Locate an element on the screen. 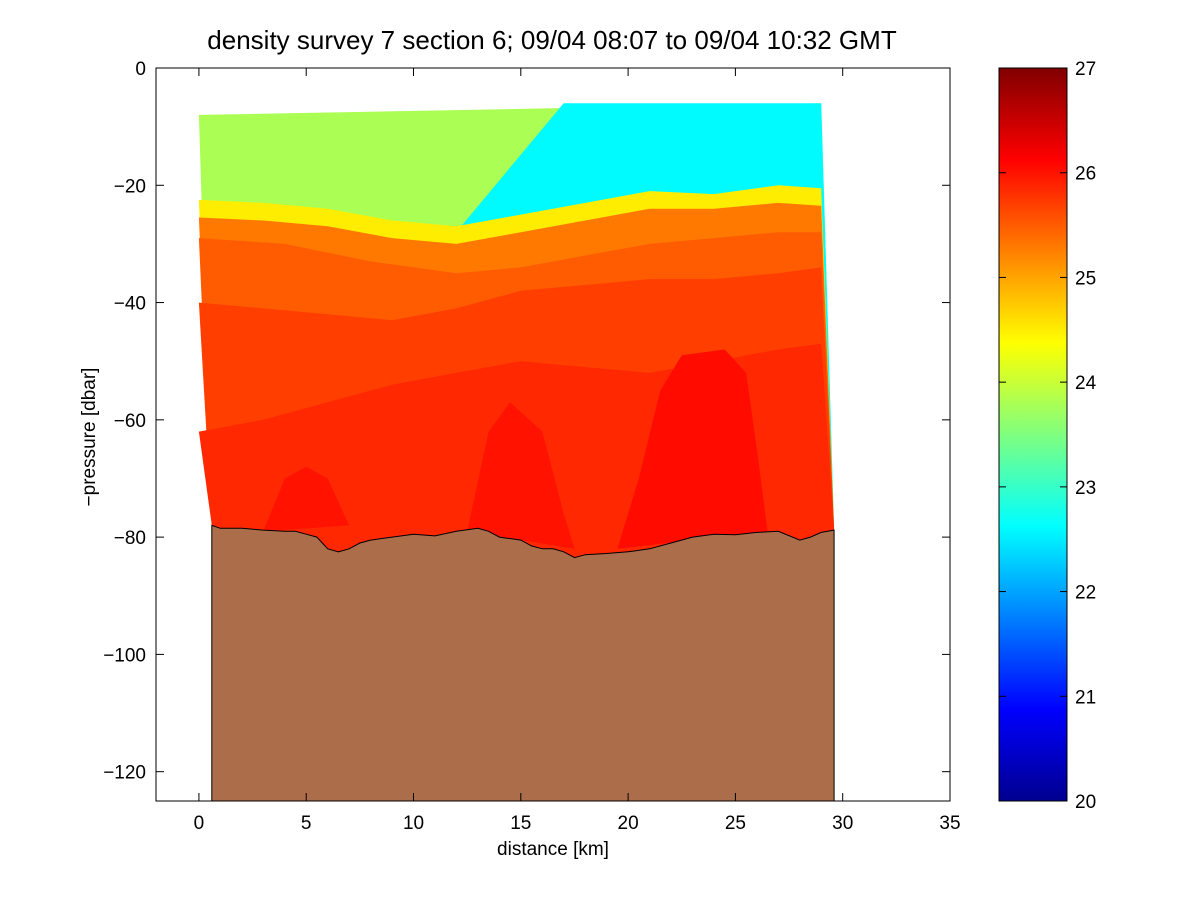 Image resolution: width=1201 pixels, height=901 pixels. x-tick-label: 5 is located at coordinates (306, 823).